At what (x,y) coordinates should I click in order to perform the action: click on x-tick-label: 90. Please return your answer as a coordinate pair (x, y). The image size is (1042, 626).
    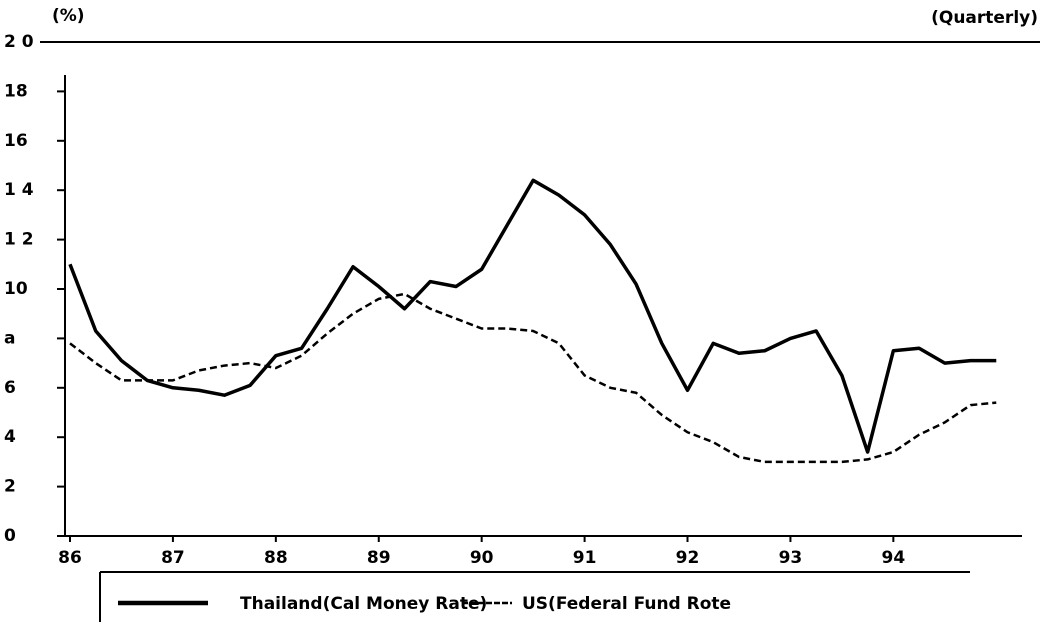
    Looking at the image, I should click on (482, 558).